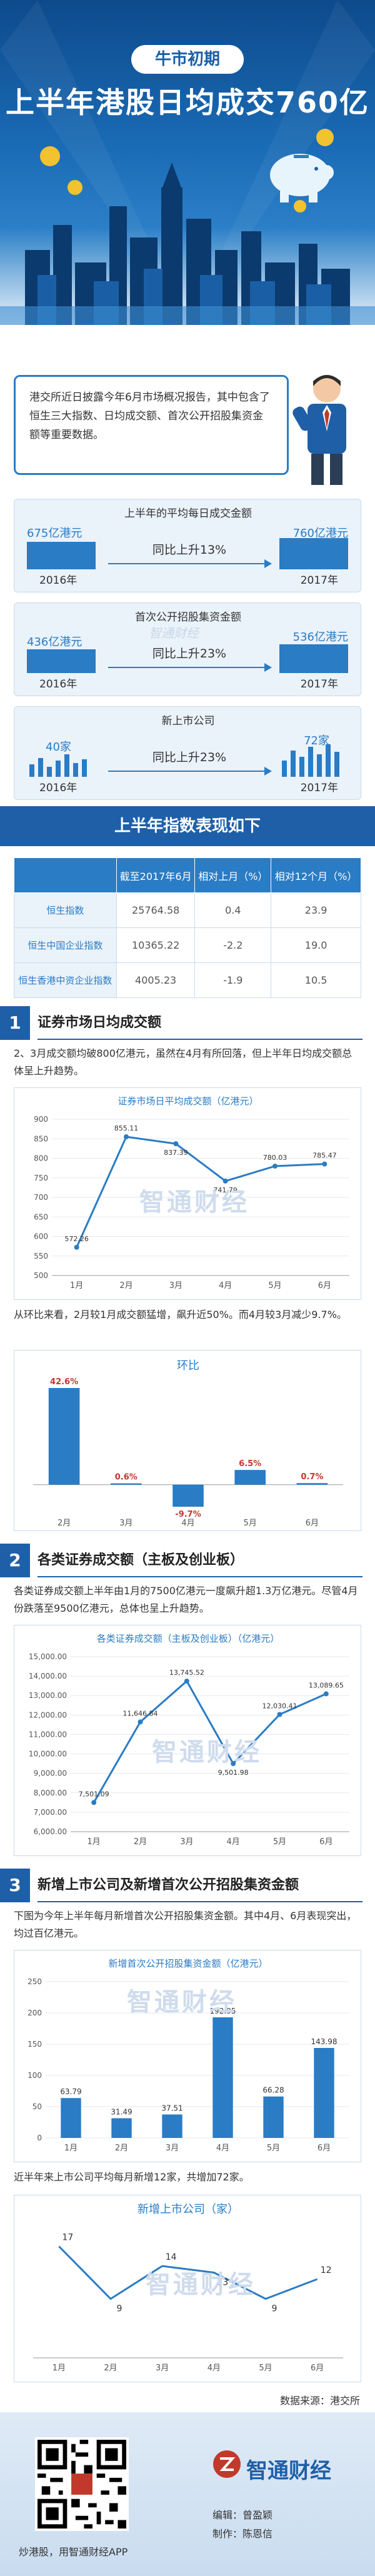 This screenshot has height=2576, width=375. What do you see at coordinates (176, 1153) in the screenshot?
I see `data-label: 837.39` at bounding box center [176, 1153].